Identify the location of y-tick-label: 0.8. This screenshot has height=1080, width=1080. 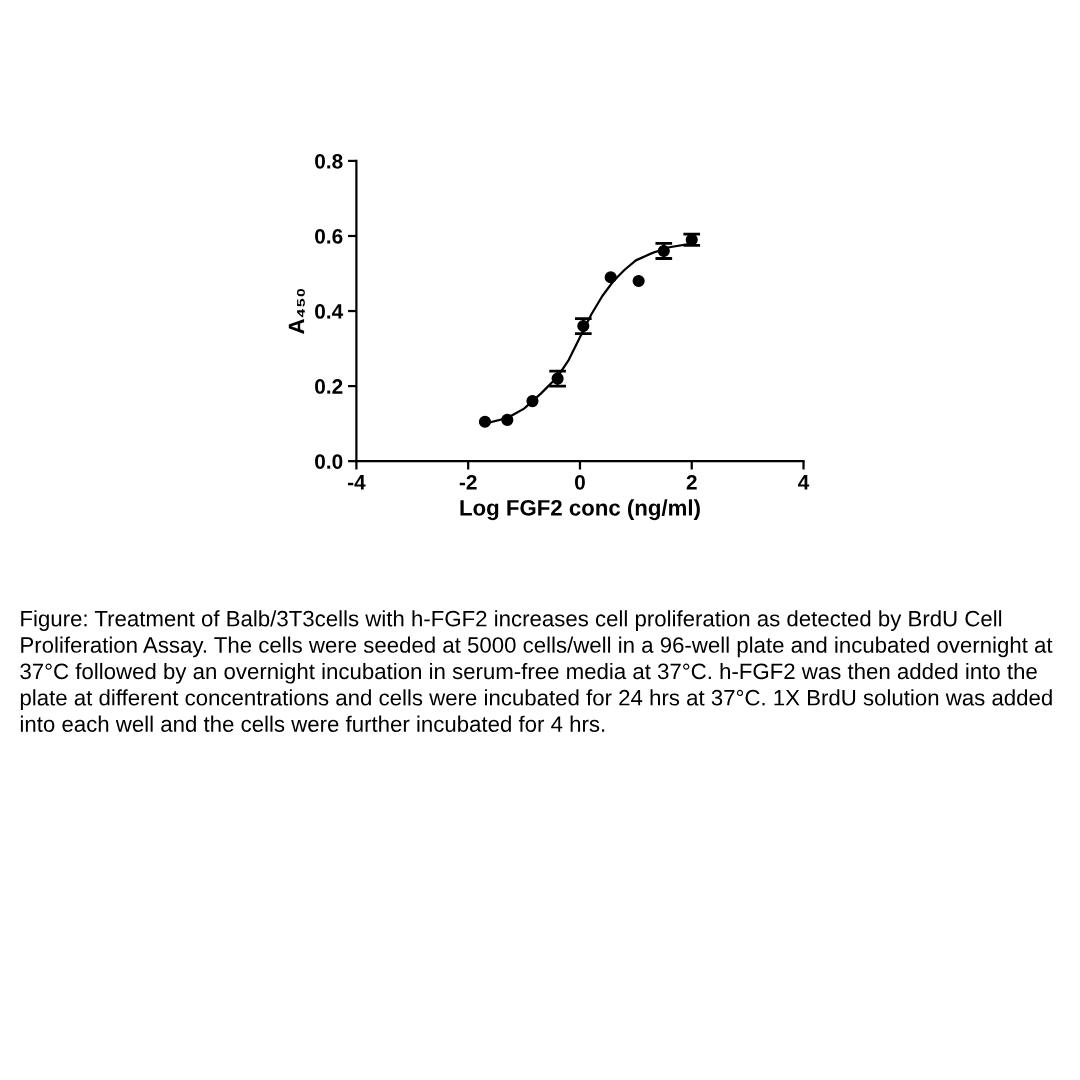
(329, 161).